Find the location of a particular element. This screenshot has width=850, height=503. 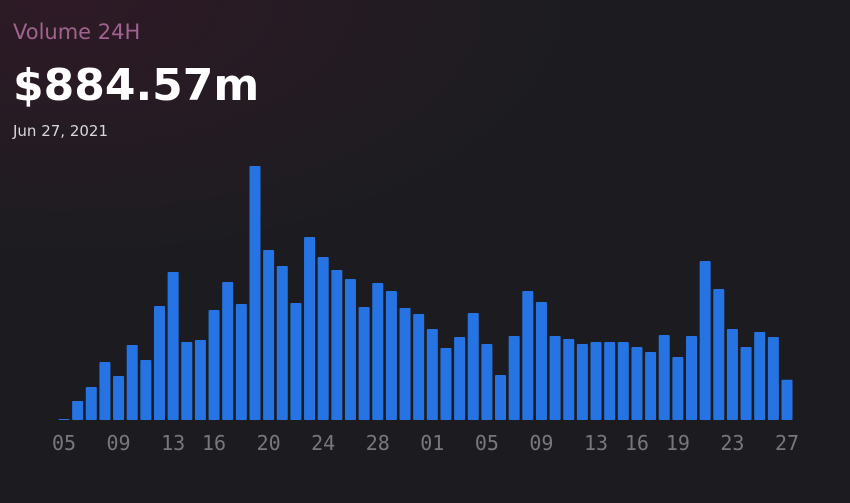

date: Jun 27, 2021 is located at coordinates (60, 131).